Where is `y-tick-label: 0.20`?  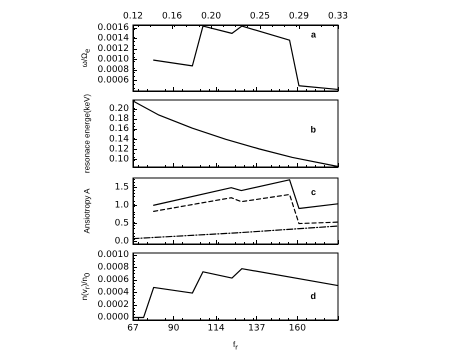 y-tick-label: 0.20 is located at coordinates (119, 109).